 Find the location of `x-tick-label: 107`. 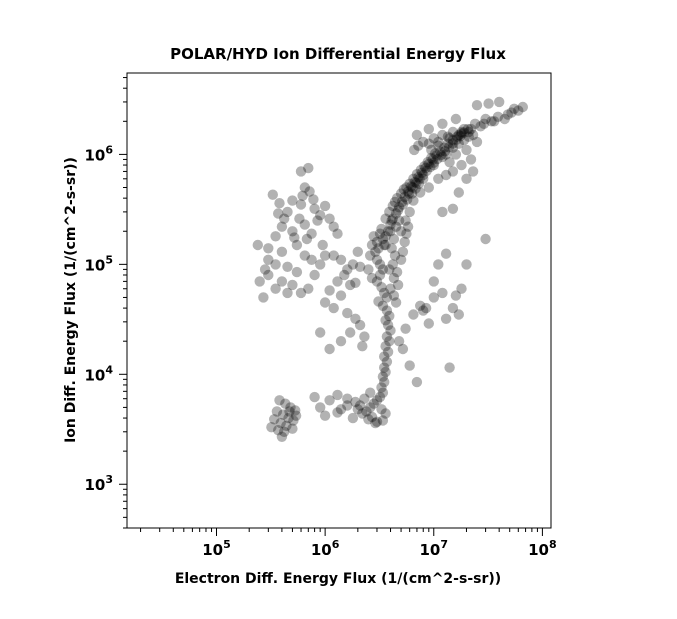

x-tick-label: 107 is located at coordinates (434, 548).